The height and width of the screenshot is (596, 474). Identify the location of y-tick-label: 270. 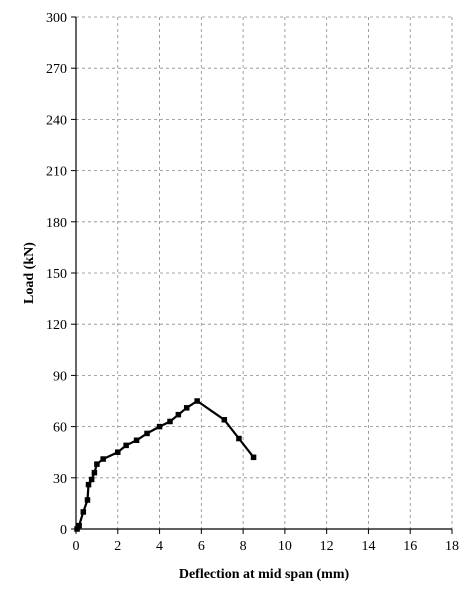
(56, 69).